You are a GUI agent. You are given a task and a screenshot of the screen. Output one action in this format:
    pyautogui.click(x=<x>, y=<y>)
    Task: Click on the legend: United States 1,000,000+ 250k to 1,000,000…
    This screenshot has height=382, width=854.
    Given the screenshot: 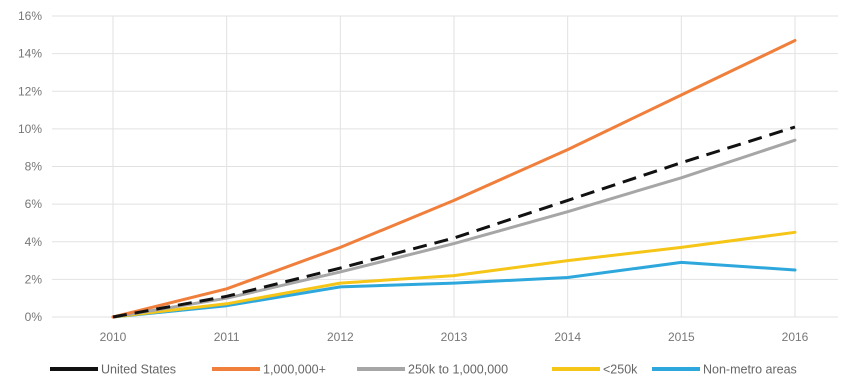 What is the action you would take?
    pyautogui.click(x=423, y=370)
    